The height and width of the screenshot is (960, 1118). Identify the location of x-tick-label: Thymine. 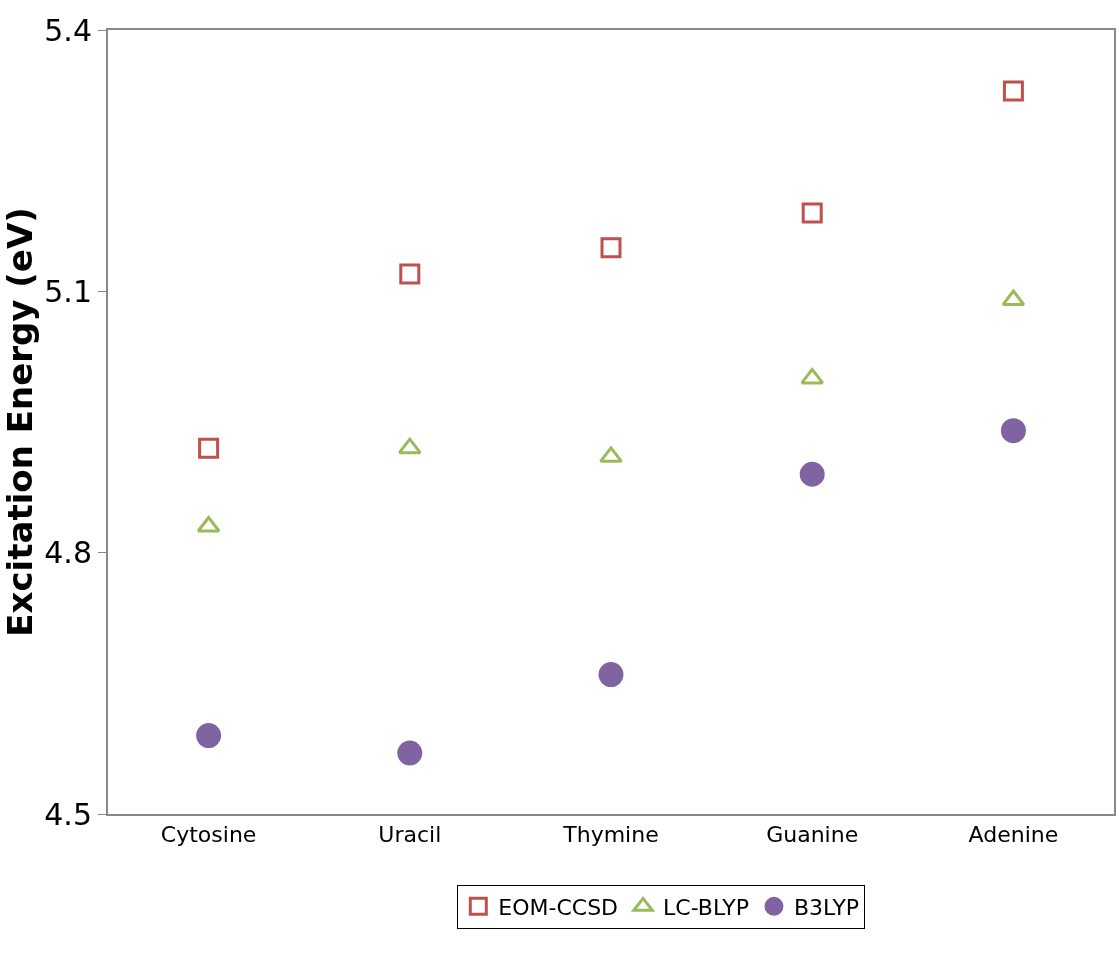
(610, 835).